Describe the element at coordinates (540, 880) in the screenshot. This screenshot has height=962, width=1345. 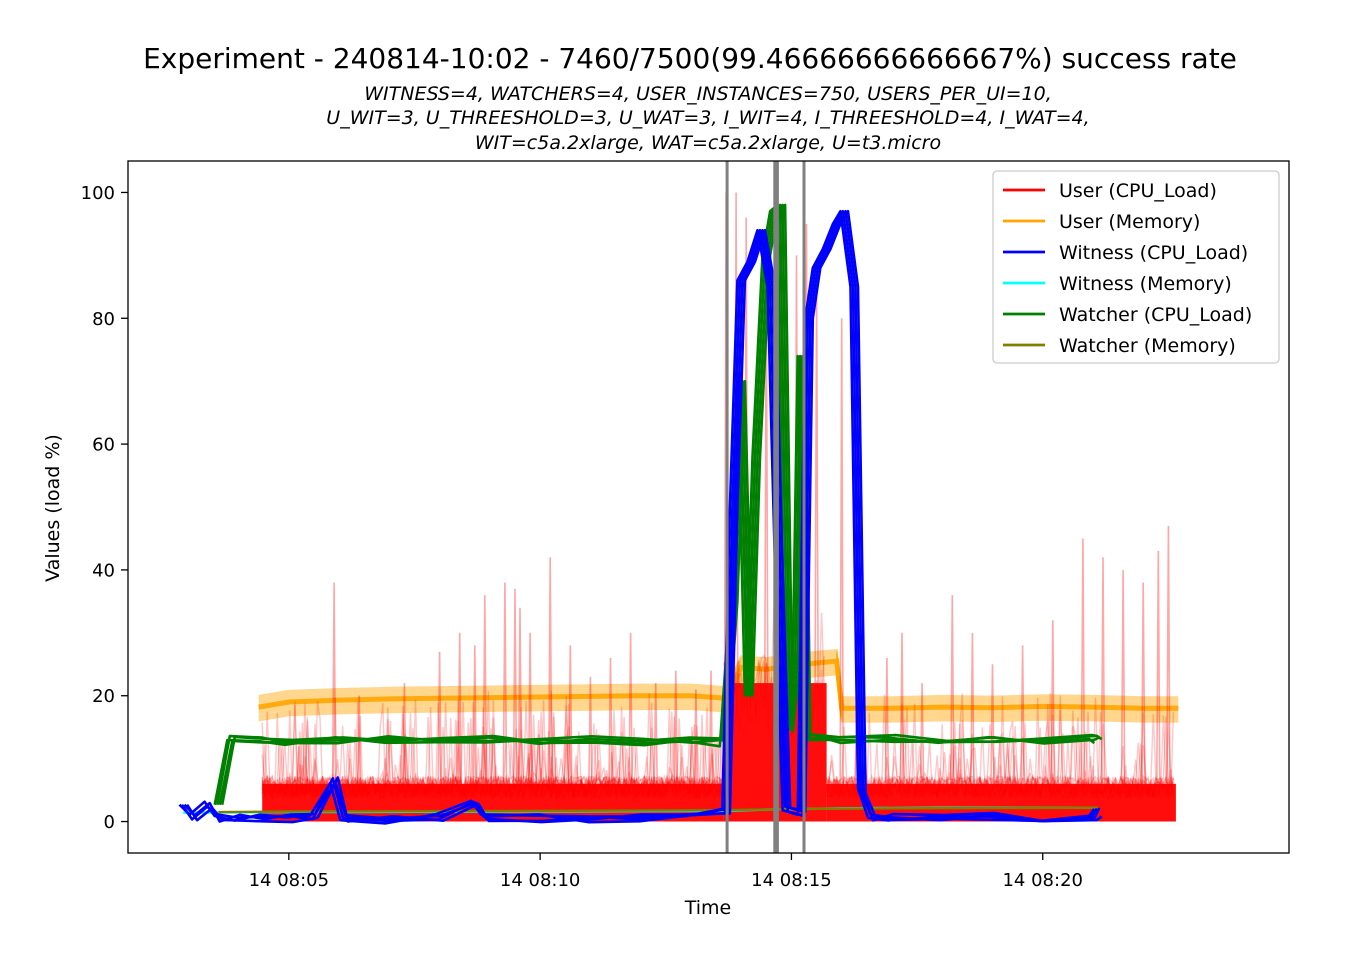
I see `x-tick-label: 14 08:10` at that location.